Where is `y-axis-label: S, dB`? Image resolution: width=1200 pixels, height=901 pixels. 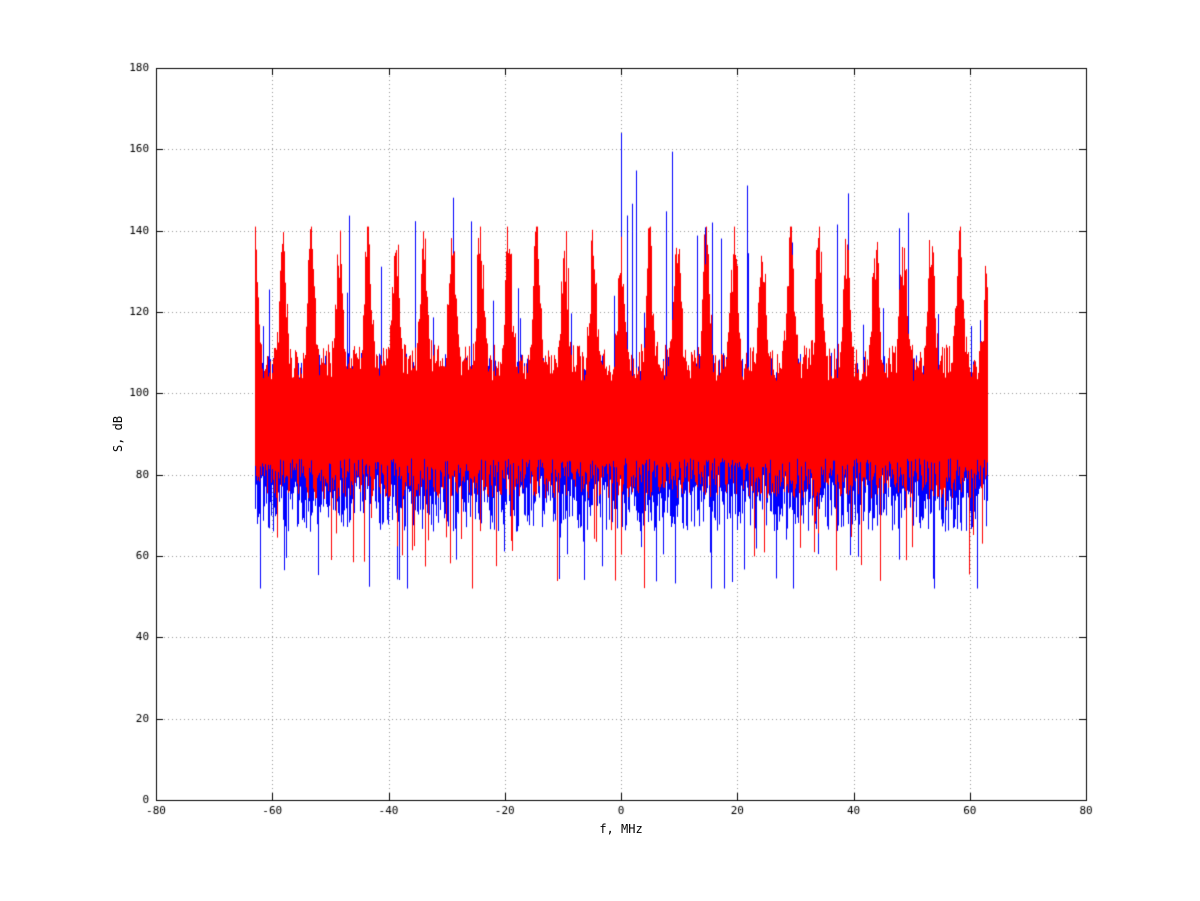
y-axis-label: S, dB is located at coordinates (118, 434).